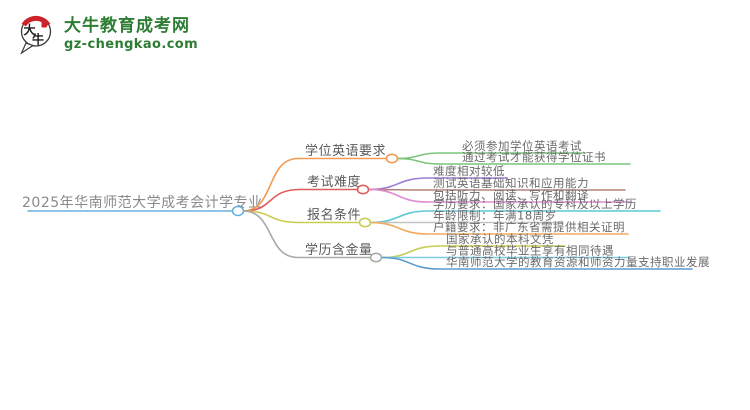 Image resolution: width=750 pixels, height=410 pixels. I want to click on branch-3-child-3-connector, so click(499, 228).